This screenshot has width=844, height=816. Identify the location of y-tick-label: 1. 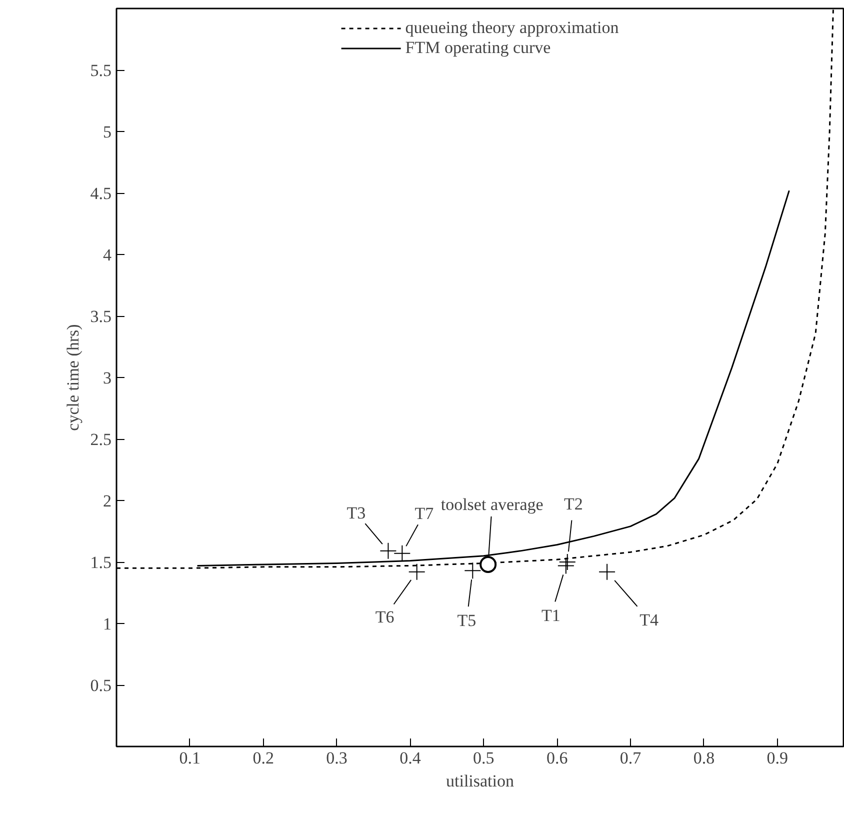
(107, 624).